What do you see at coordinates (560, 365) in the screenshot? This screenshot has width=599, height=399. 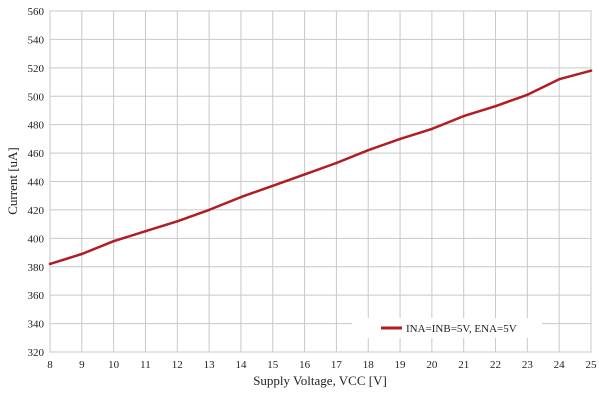 I see `x-tick-label: 24` at bounding box center [560, 365].